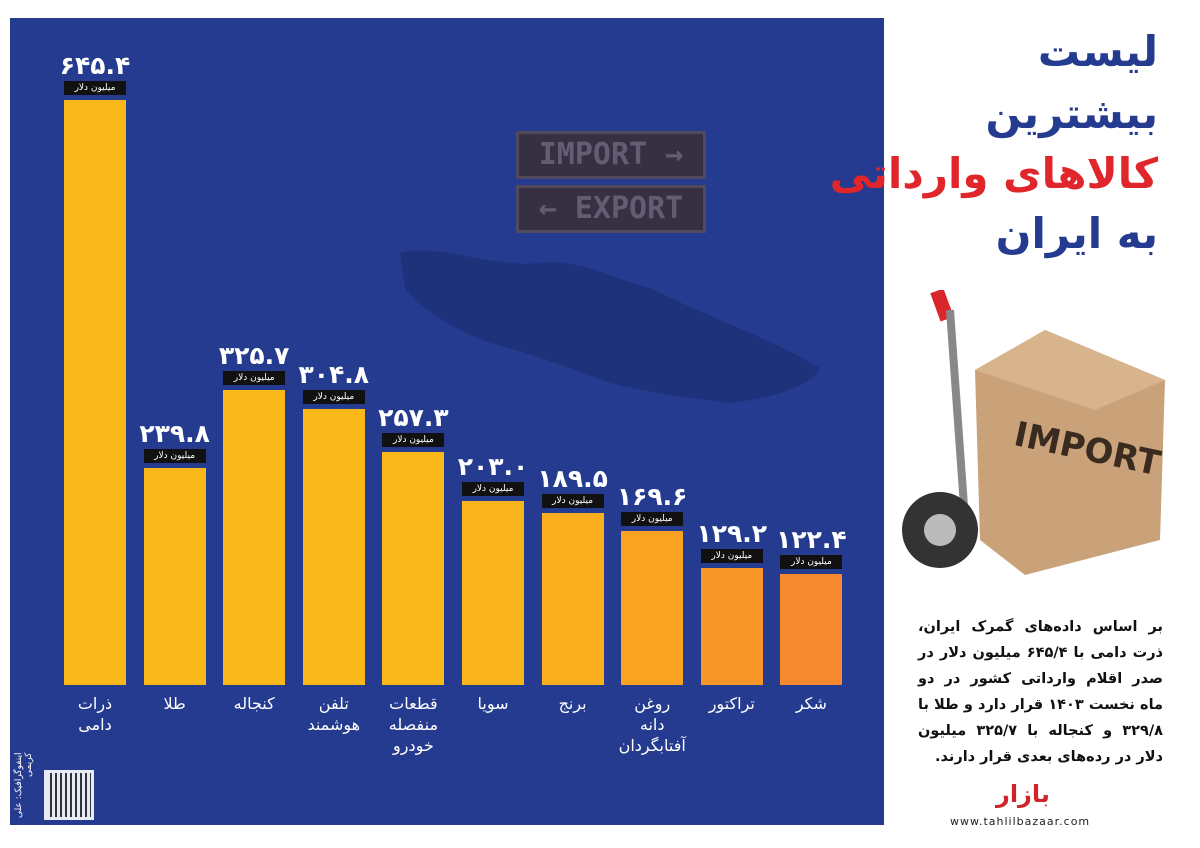  What do you see at coordinates (69, 795) in the screenshot?
I see `qr-code` at bounding box center [69, 795].